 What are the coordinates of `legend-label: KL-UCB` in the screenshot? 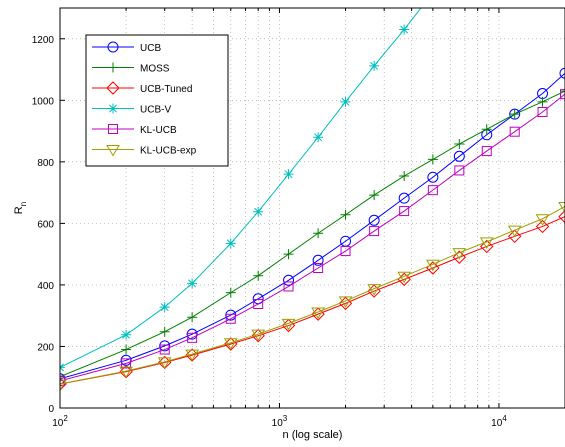 It's located at (158, 130).